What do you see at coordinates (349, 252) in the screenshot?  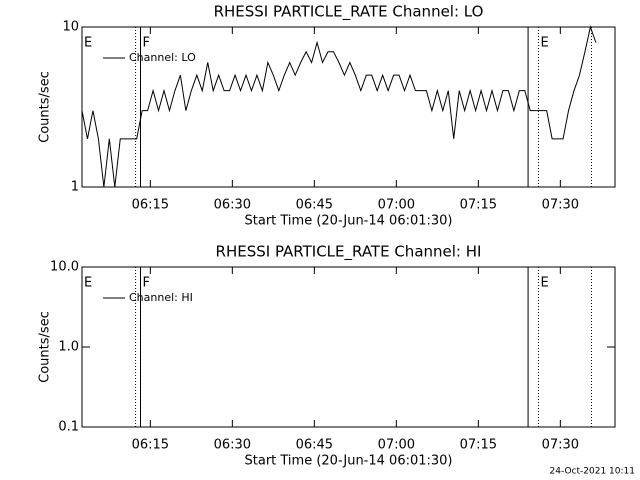 I see `chart-title: RHESSI PARTICLE_RATE Channel: HI` at bounding box center [349, 252].